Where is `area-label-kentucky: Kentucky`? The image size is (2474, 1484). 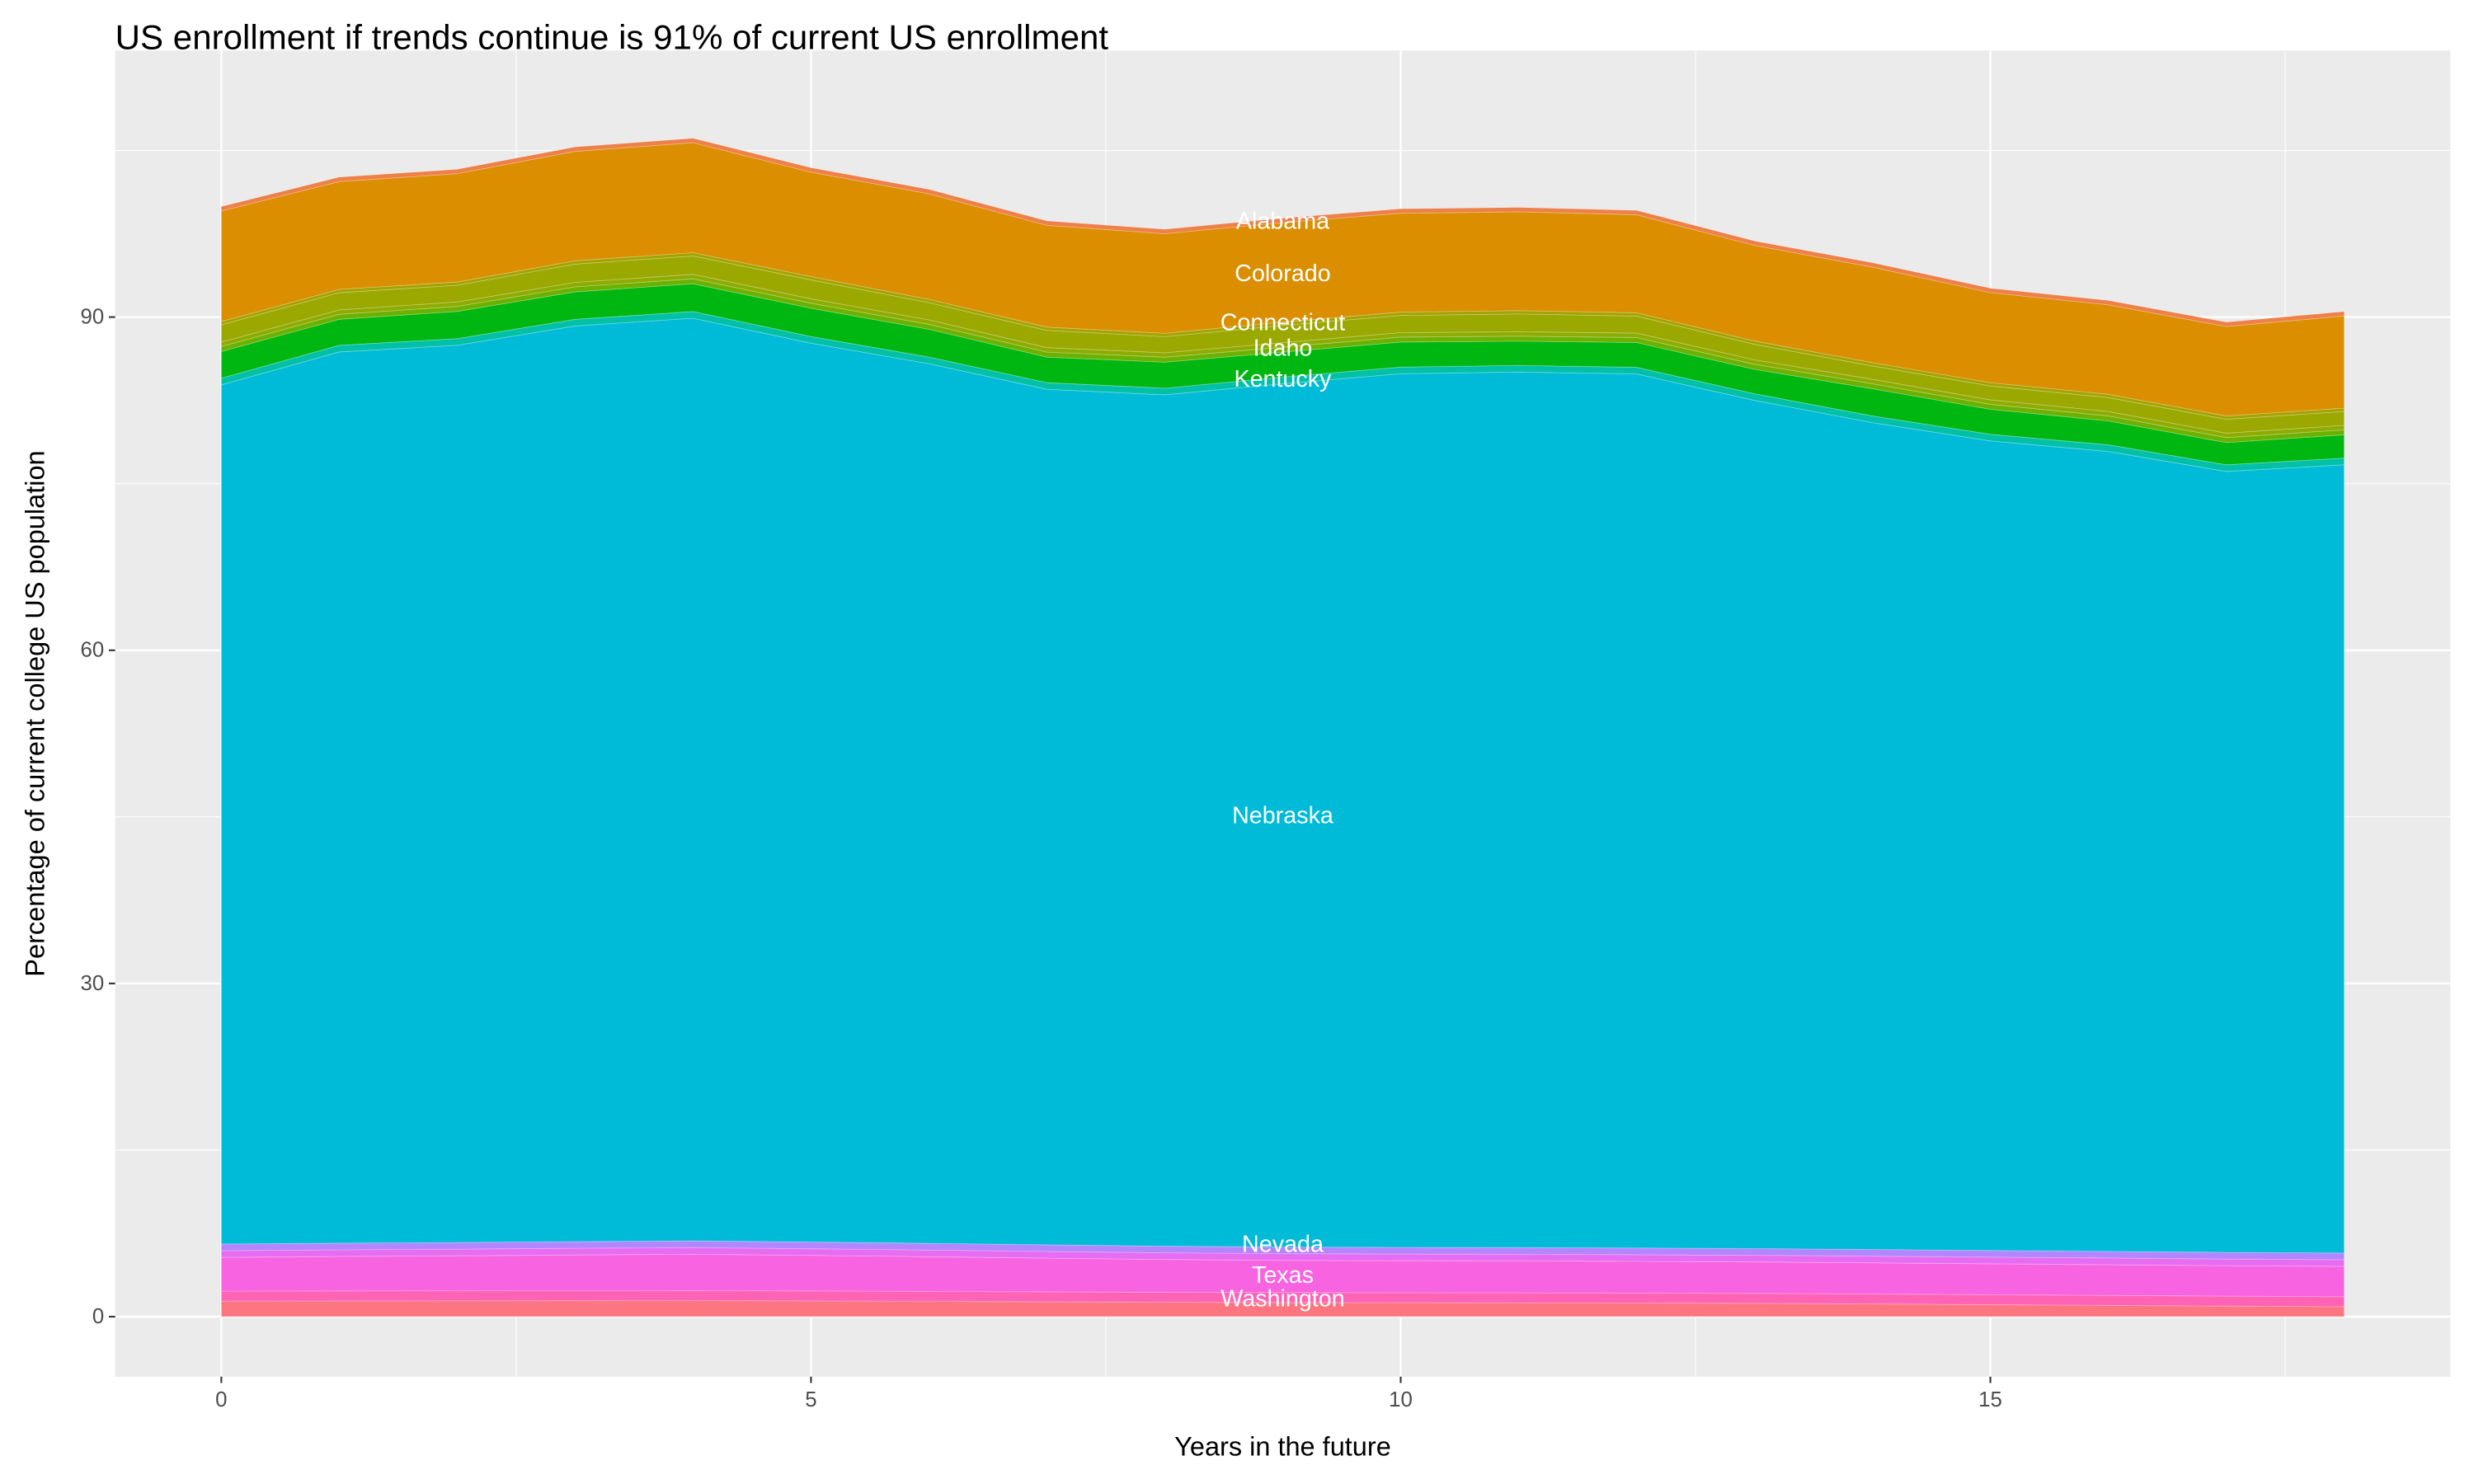 area-label-kentucky: Kentucky is located at coordinates (1283, 379).